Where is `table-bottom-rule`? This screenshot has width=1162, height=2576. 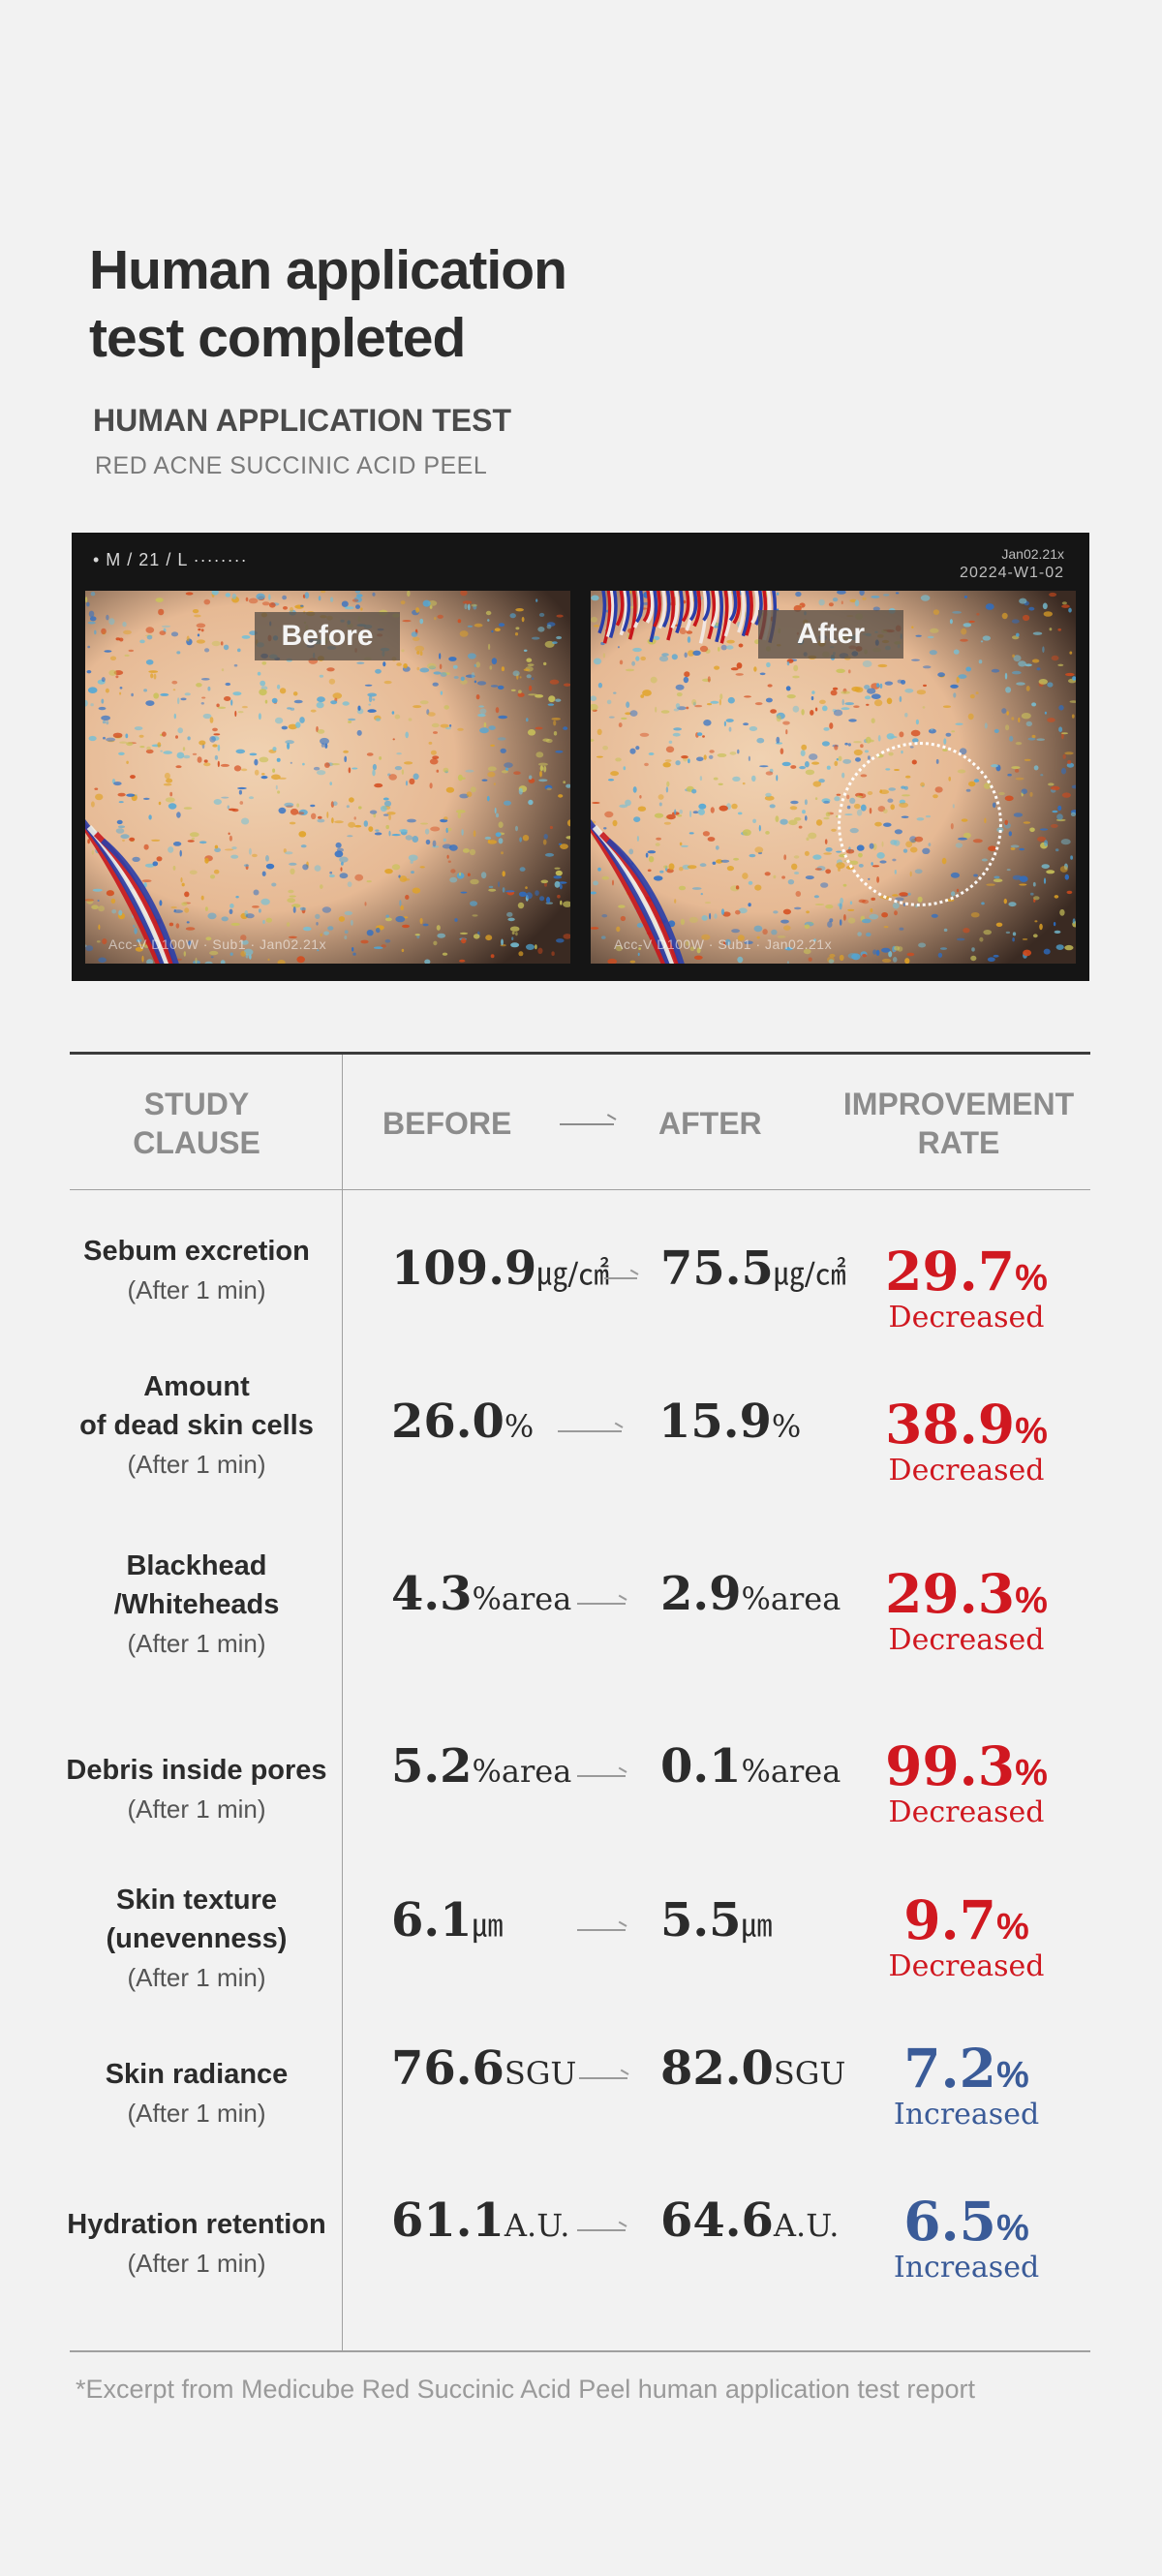
table-bottom-rule is located at coordinates (580, 2351).